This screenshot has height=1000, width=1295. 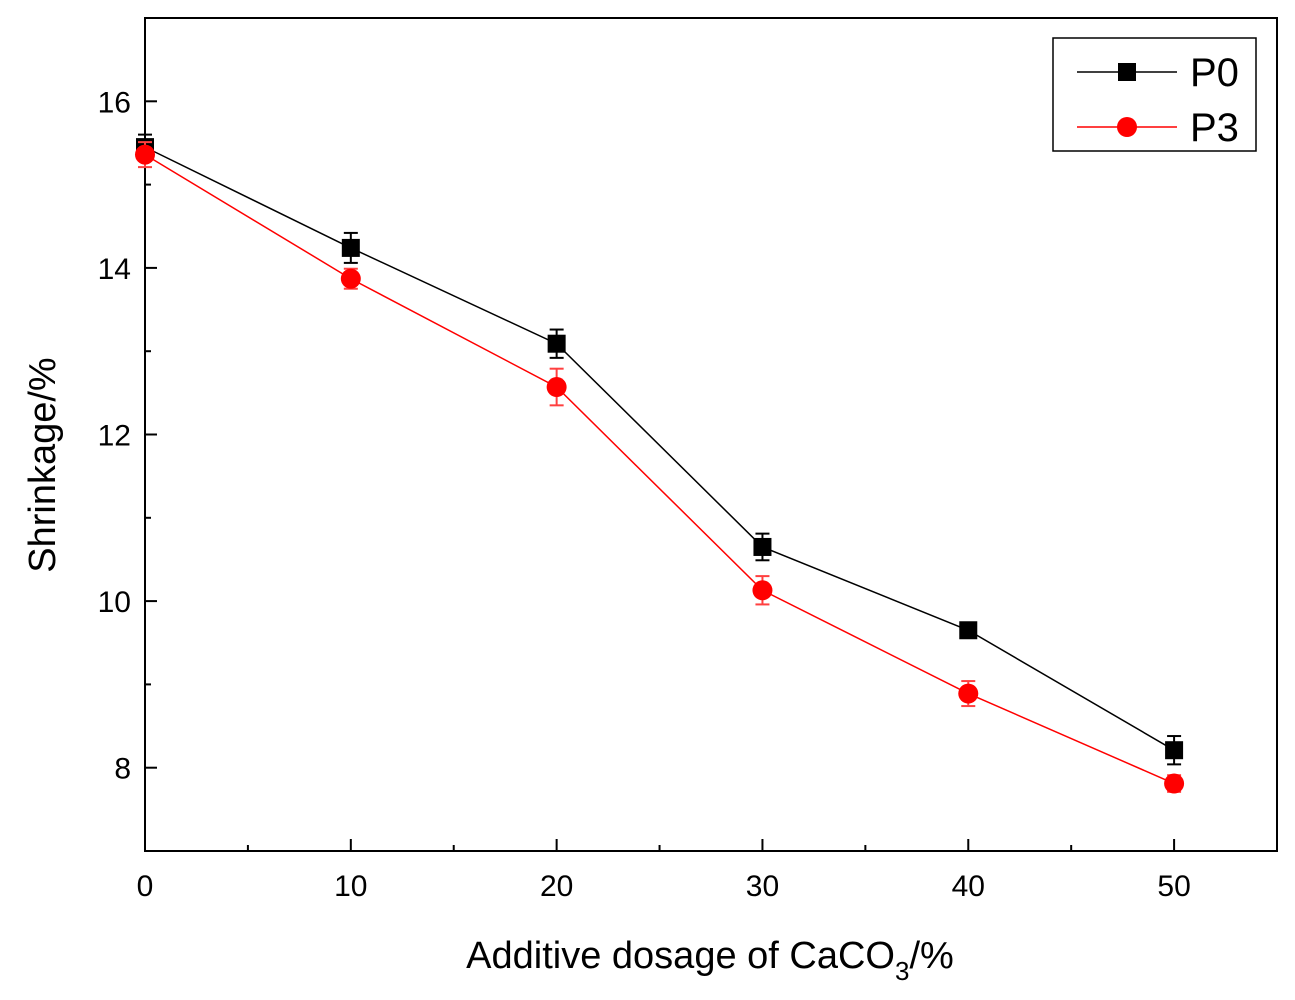 What do you see at coordinates (114, 602) in the screenshot?
I see `y-tick-label: 10` at bounding box center [114, 602].